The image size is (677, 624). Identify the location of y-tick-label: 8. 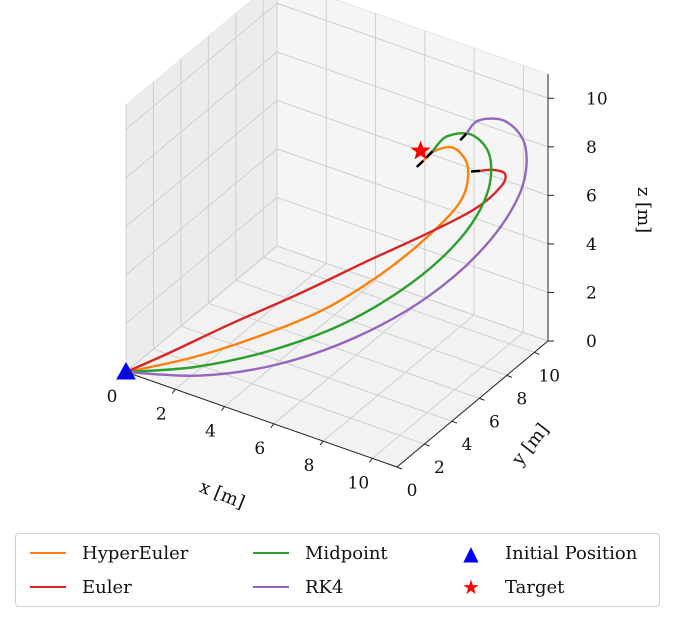
(521, 399).